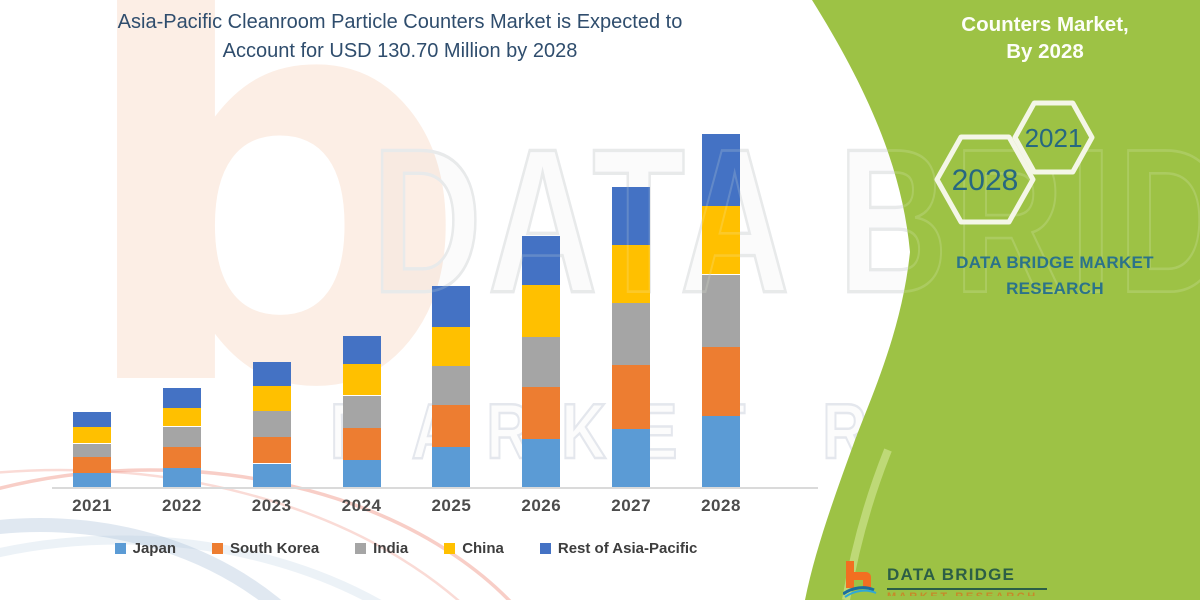 This screenshot has width=1200, height=600. I want to click on bar-2027-japan, so click(631, 457).